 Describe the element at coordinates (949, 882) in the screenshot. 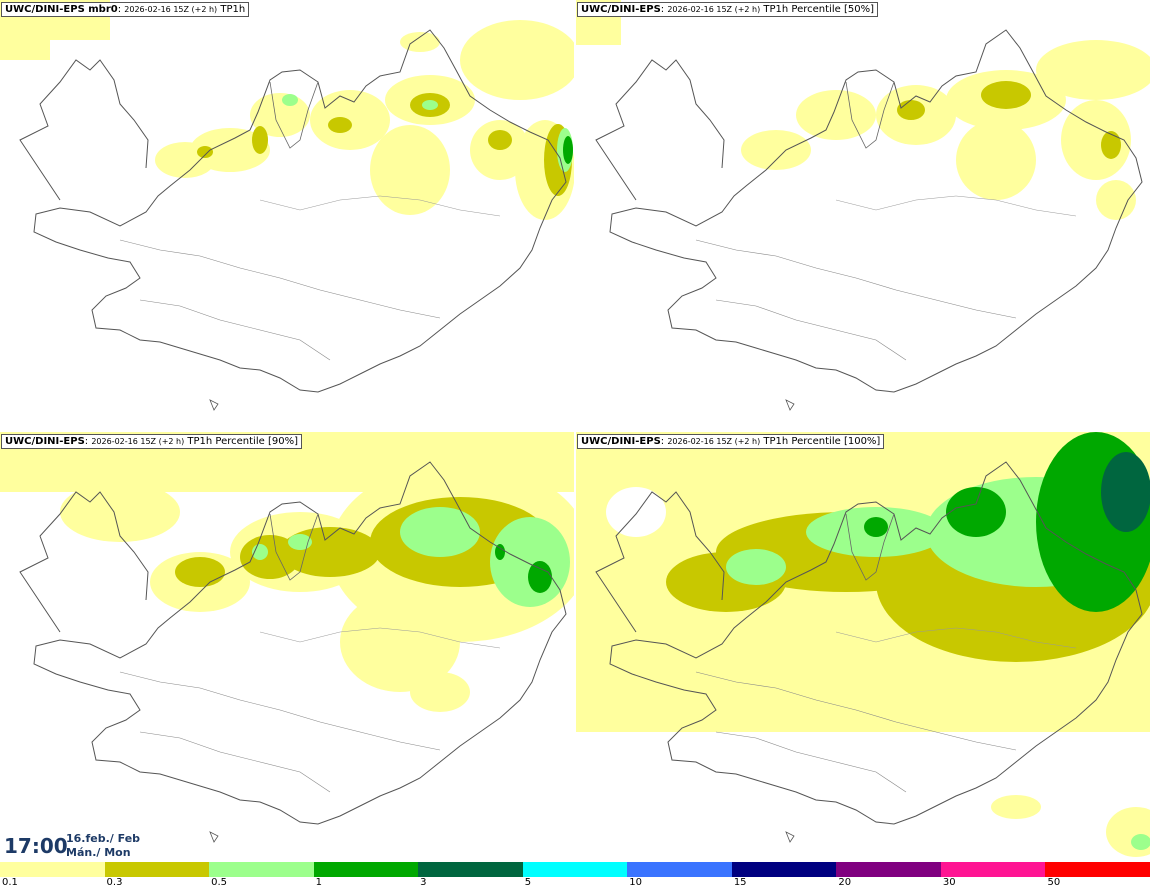

I see `colorbar-label: 30` at that location.